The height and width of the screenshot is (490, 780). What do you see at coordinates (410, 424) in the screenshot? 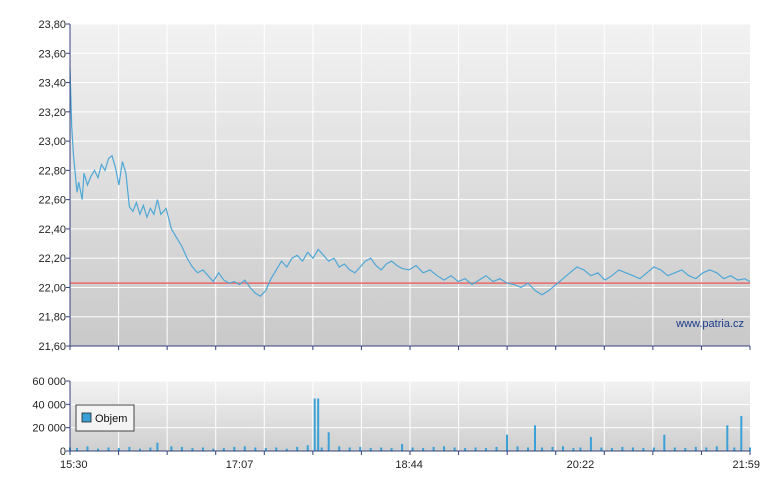
I see `volume-bars` at bounding box center [410, 424].